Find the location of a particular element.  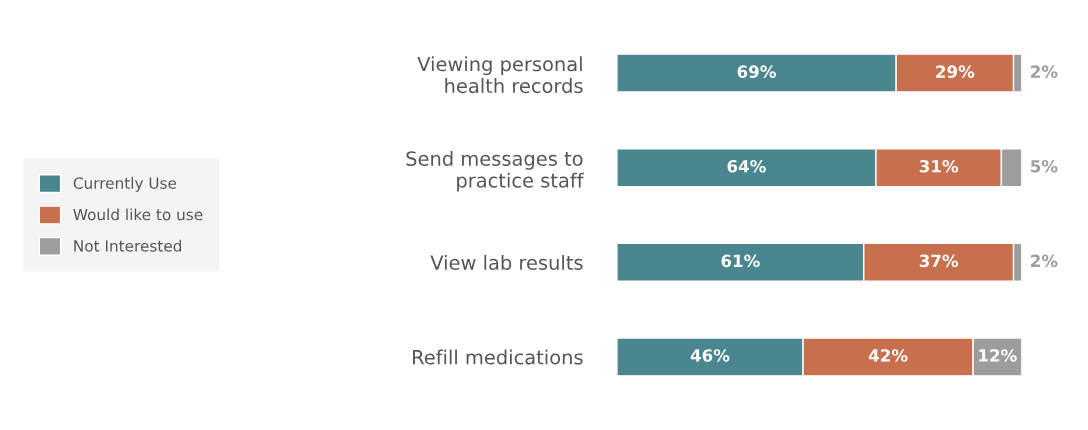

y-tick-label: View lab results is located at coordinates (506, 262).